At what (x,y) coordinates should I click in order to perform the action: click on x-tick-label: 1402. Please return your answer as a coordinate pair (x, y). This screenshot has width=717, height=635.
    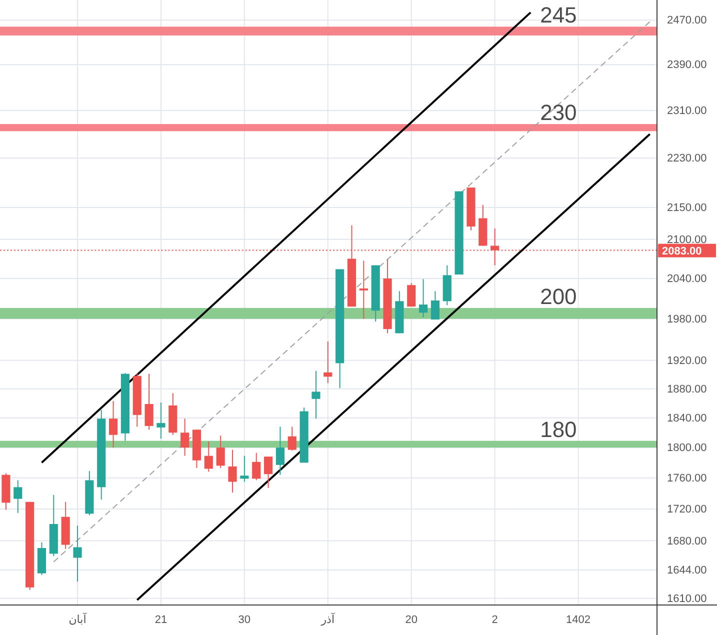
    Looking at the image, I should click on (578, 620).